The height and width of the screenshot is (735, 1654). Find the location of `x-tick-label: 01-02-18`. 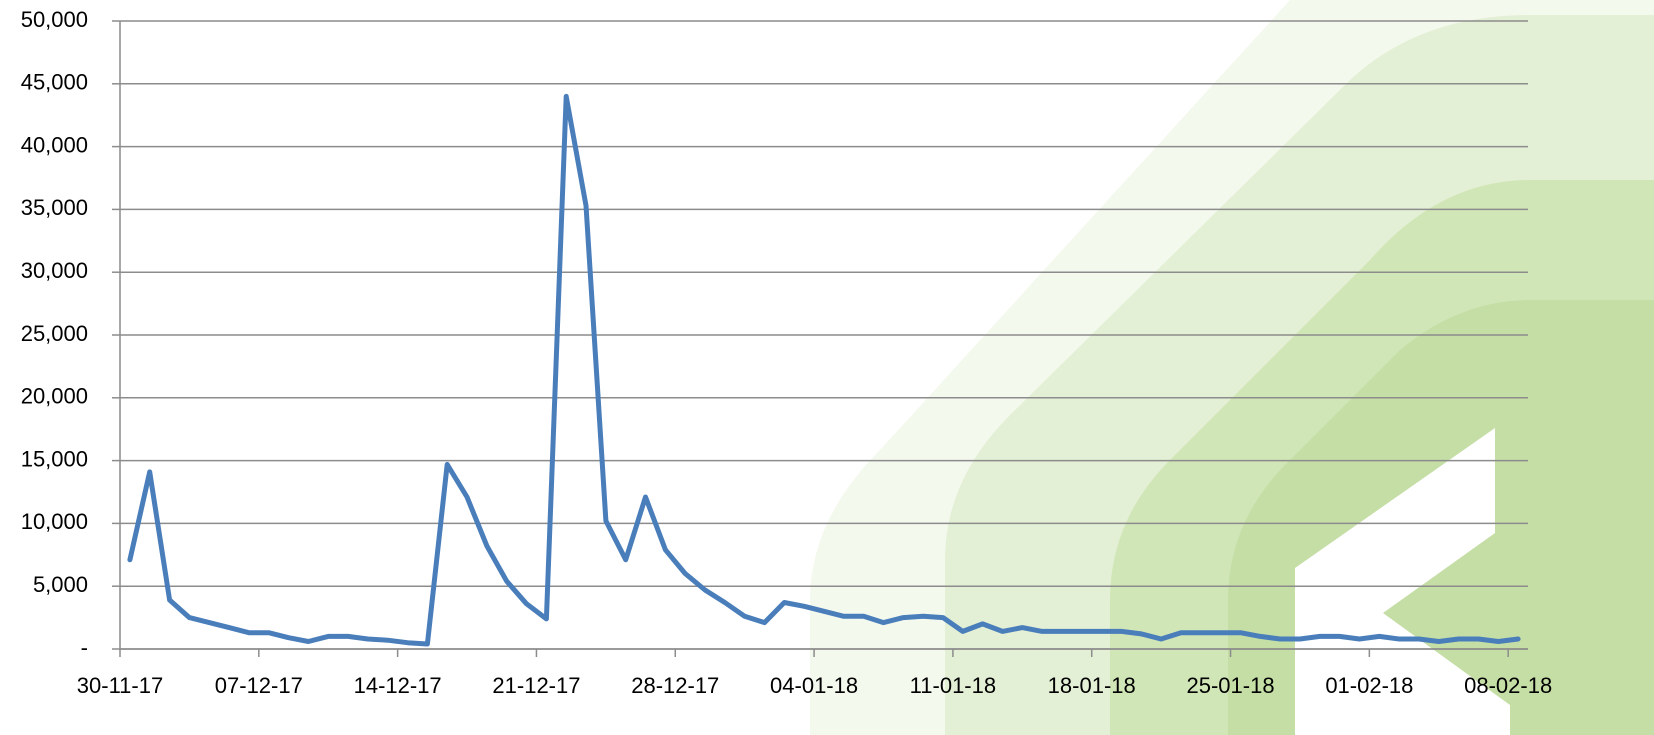

x-tick-label: 01-02-18 is located at coordinates (1369, 685).